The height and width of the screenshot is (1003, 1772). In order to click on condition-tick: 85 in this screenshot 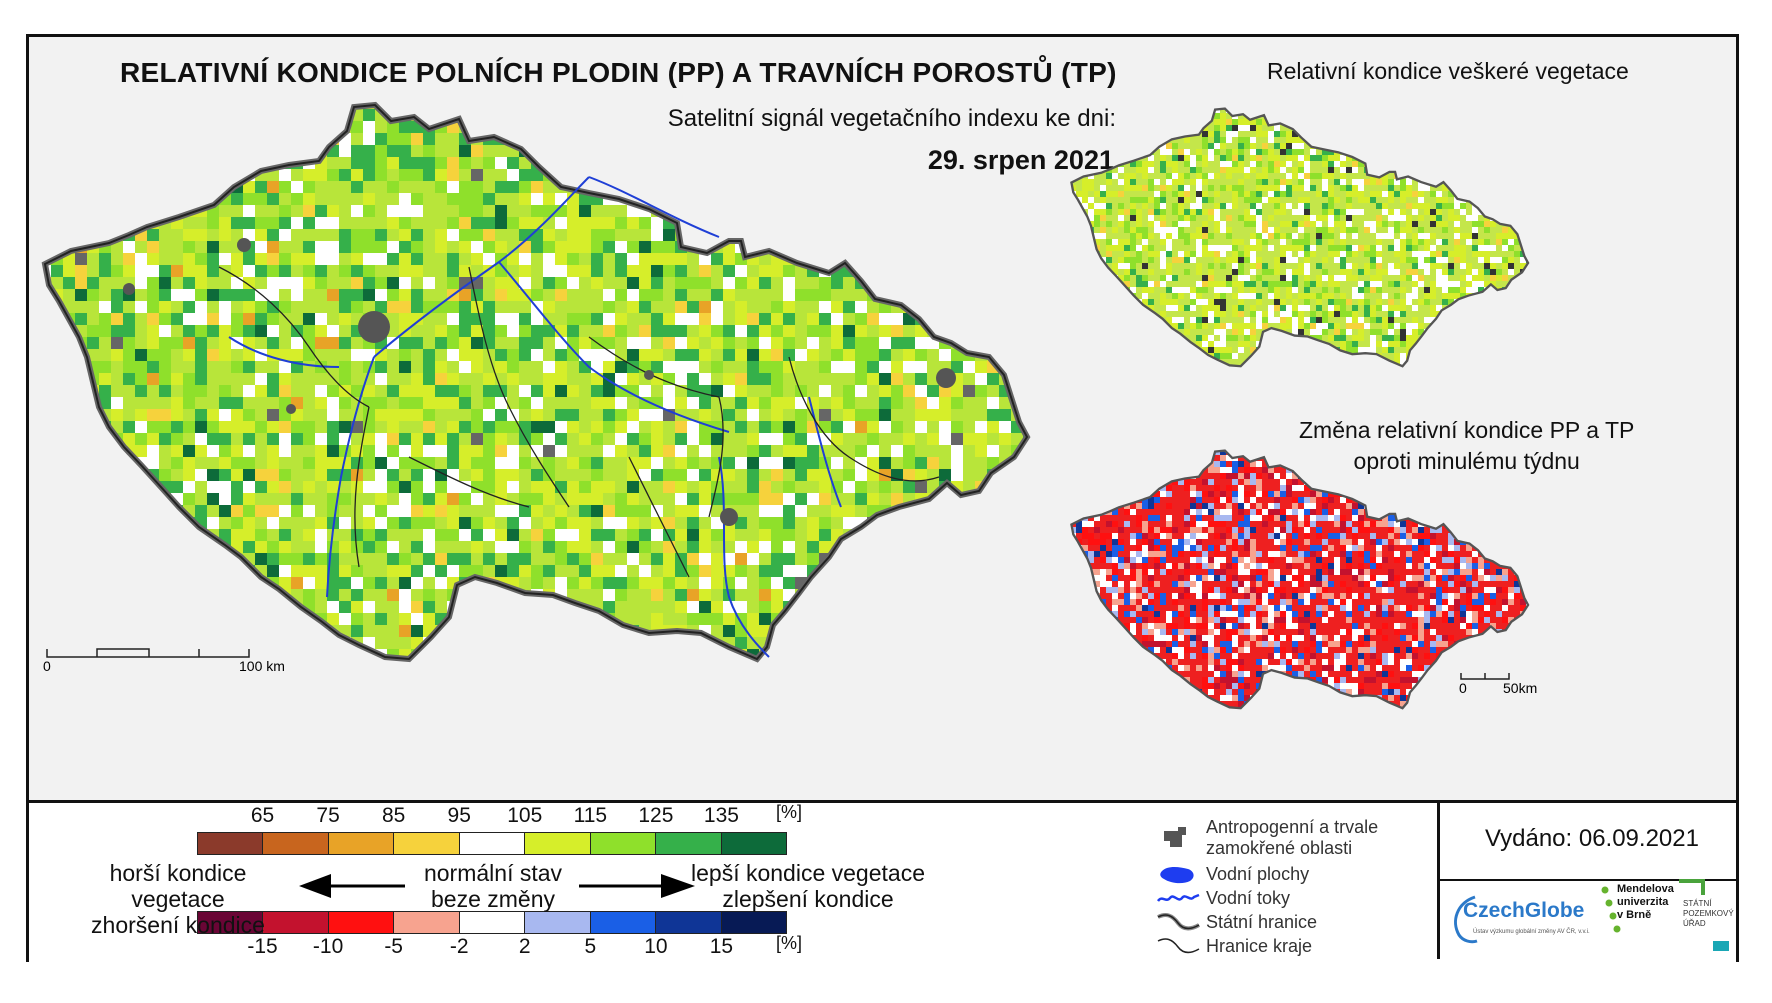, I will do `click(393, 815)`.